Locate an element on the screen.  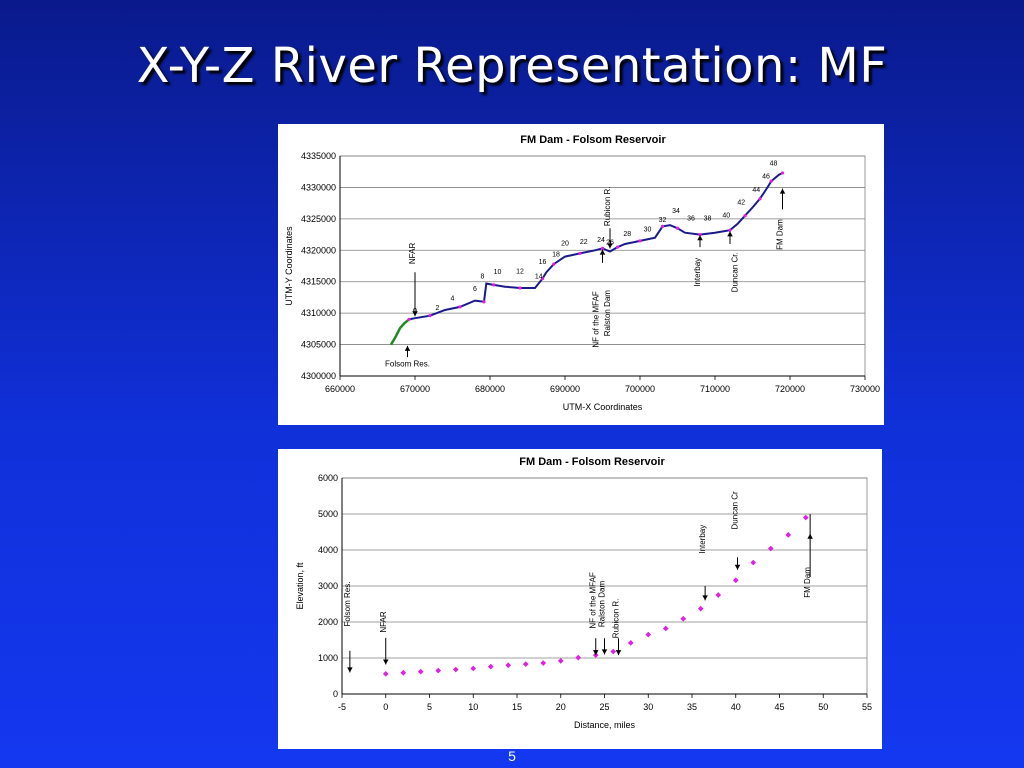
upstream-river-line is located at coordinates (399, 332).